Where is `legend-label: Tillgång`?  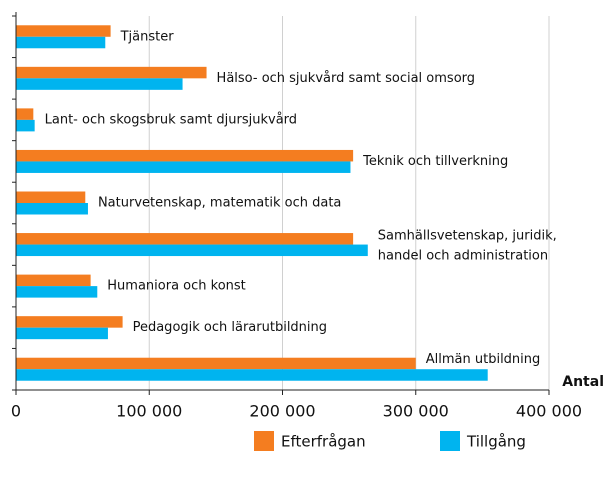
legend-label: Tillgång is located at coordinates (496, 442).